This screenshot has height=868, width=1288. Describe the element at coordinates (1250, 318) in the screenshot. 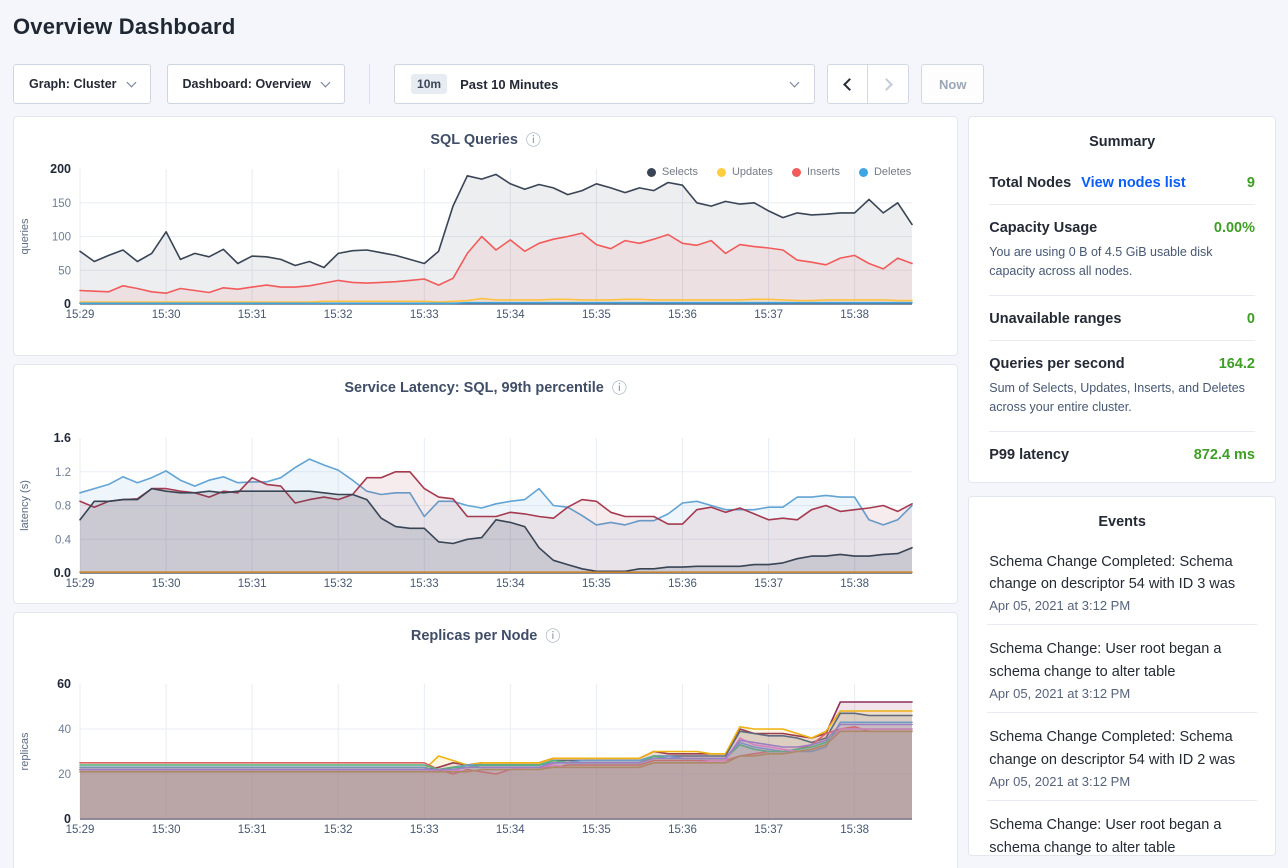

I see `unavailable-ranges-value: 0` at that location.